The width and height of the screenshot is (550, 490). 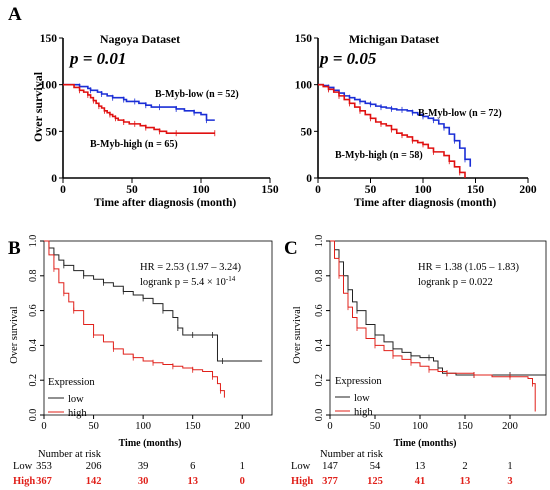 I want to click on risk-cell: 367, so click(x=44, y=481).